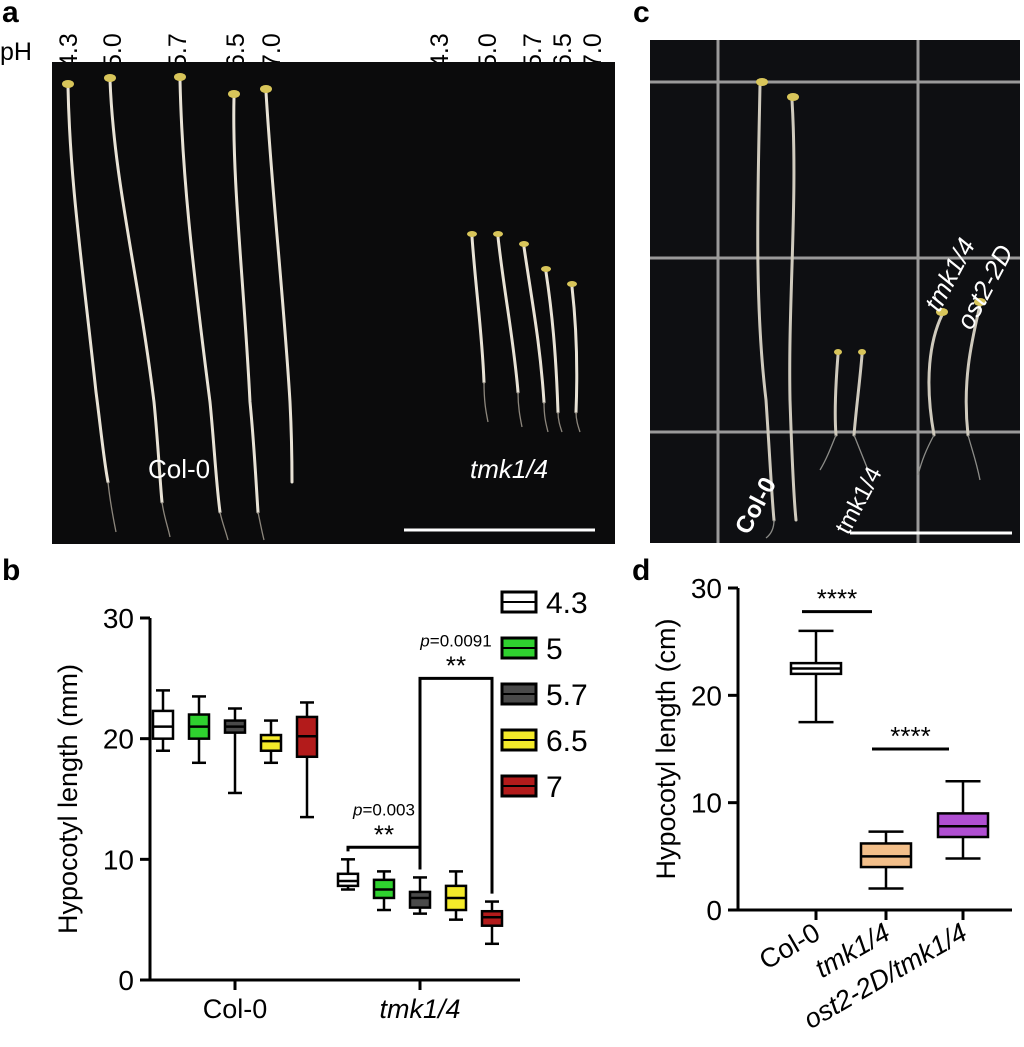 The height and width of the screenshot is (1047, 1024). I want to click on box-b-0-0-box, so click(163, 724).